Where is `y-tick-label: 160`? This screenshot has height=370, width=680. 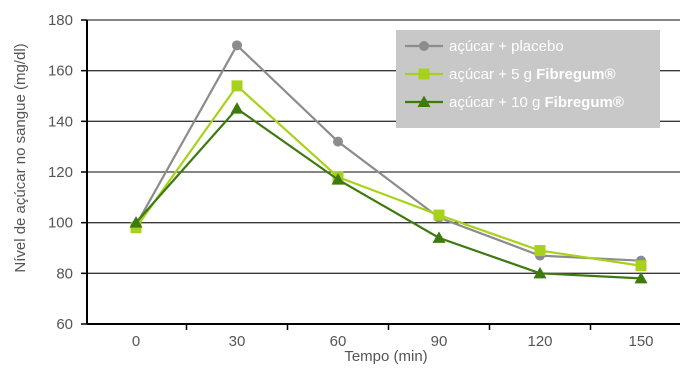
y-tick-label: 160 is located at coordinates (60, 71).